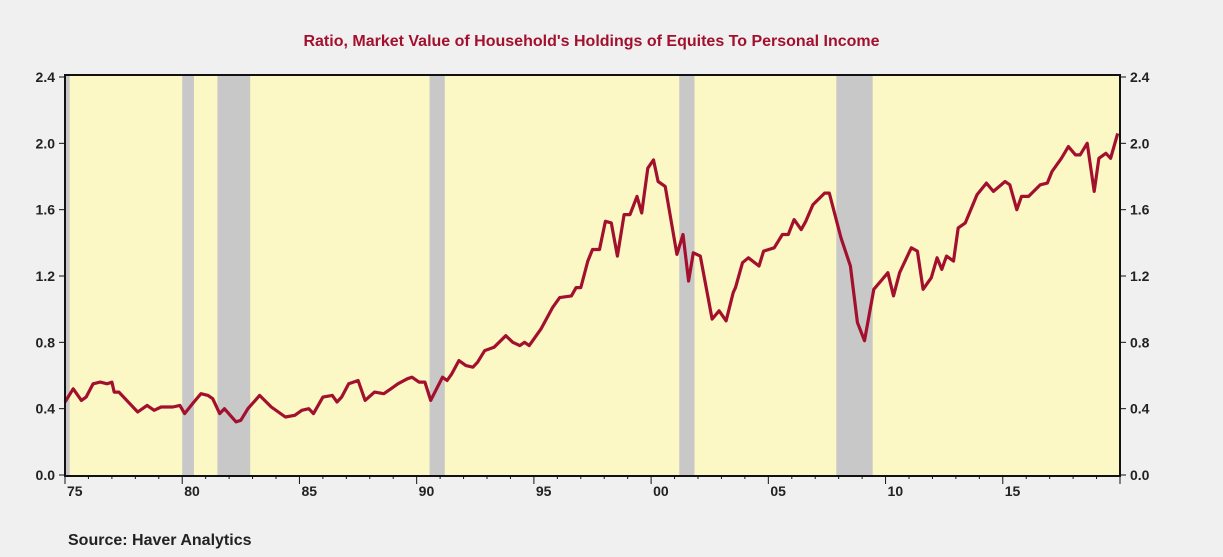 The height and width of the screenshot is (557, 1223). I want to click on y-tick-label-right: 2.4, so click(1140, 77).